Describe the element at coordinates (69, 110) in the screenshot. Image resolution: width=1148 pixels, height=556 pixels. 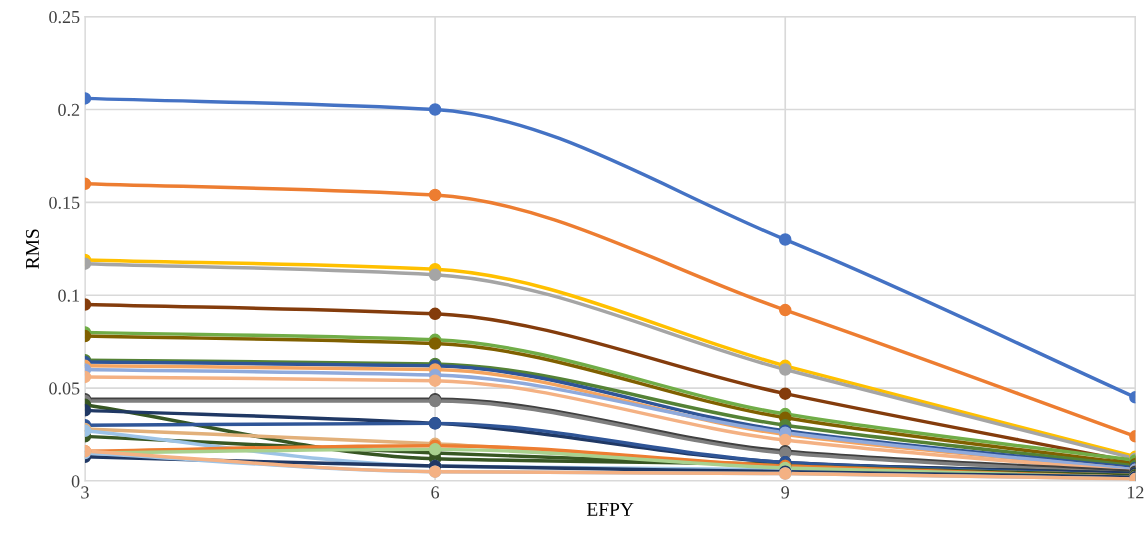
I see `y-tick-label: 0.2` at that location.